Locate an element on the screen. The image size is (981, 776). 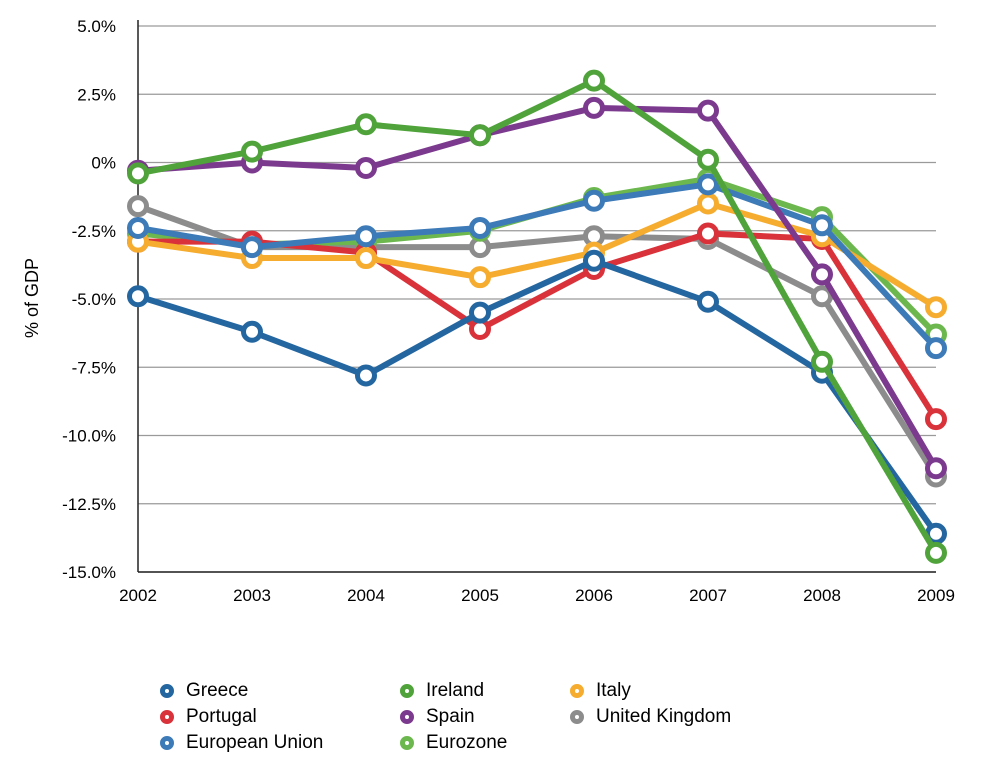
legend-label: Italy is located at coordinates (613, 690).